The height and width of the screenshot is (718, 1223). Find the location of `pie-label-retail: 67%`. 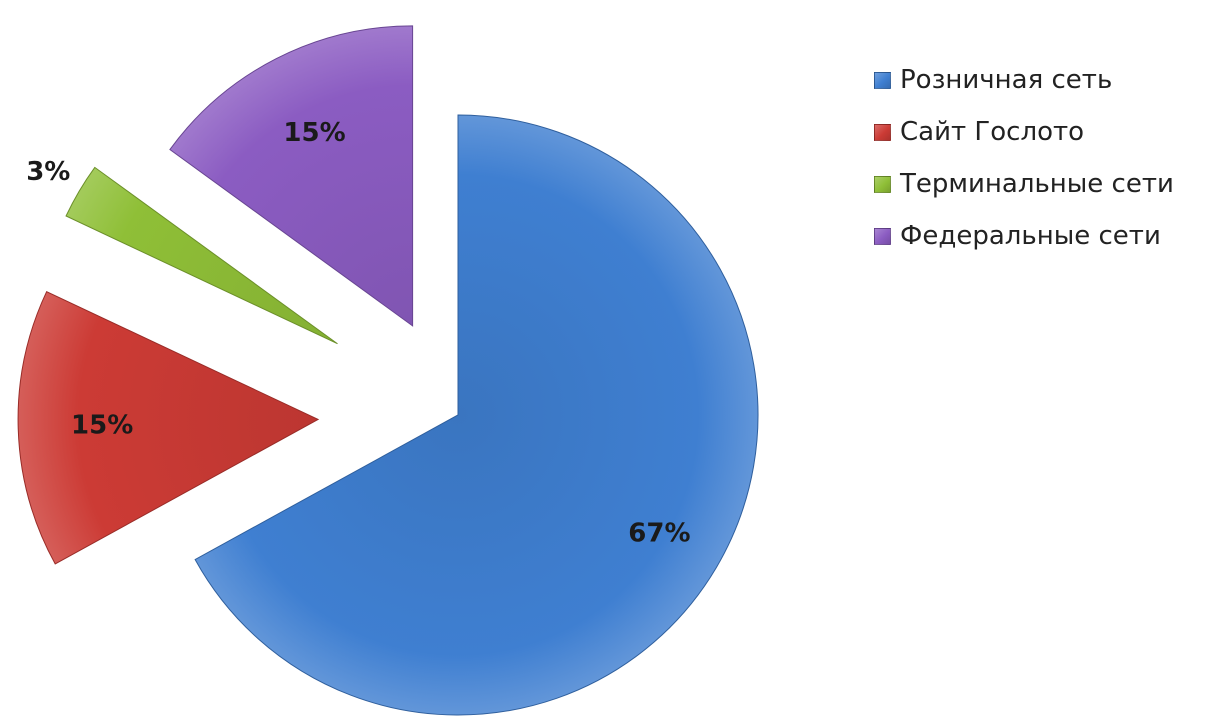

pie-label-retail: 67% is located at coordinates (659, 534).